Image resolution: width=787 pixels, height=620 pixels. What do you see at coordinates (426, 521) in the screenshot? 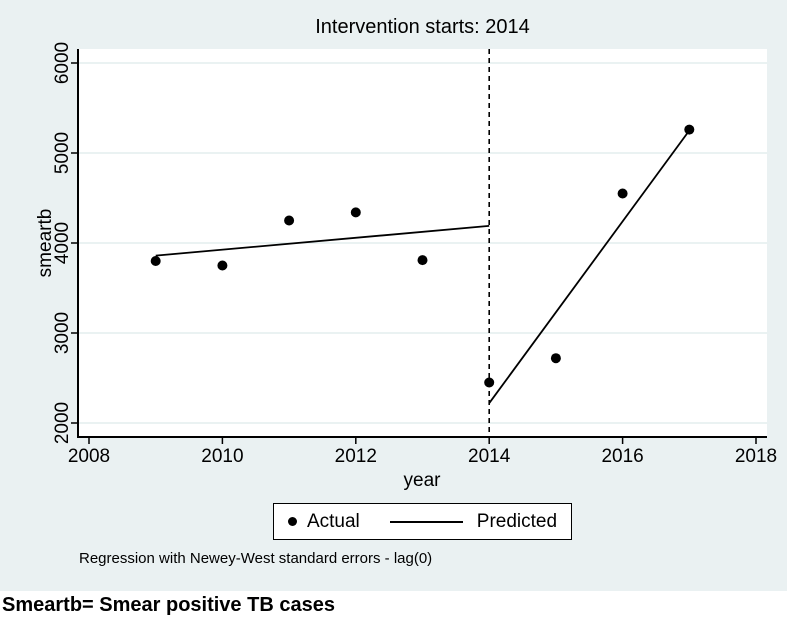
I see `predicted-line-icon` at bounding box center [426, 521].